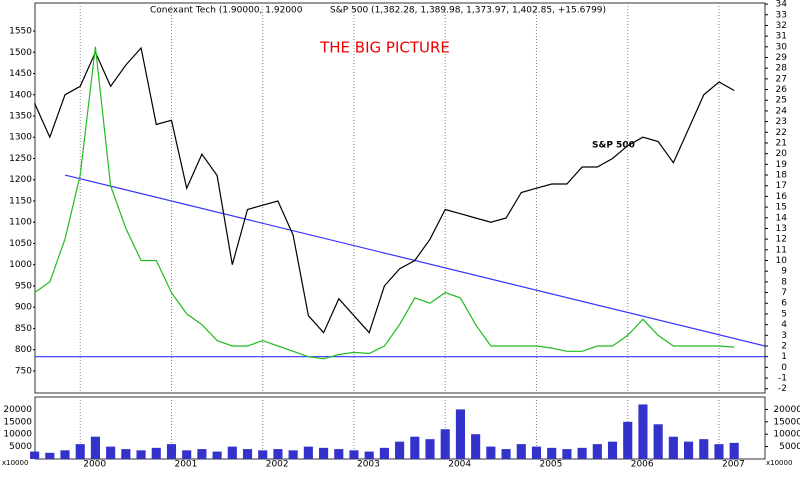 Image resolution: width=800 pixels, height=493 pixels. I want to click on chart-title: THE BIG PICTURE, so click(384, 48).